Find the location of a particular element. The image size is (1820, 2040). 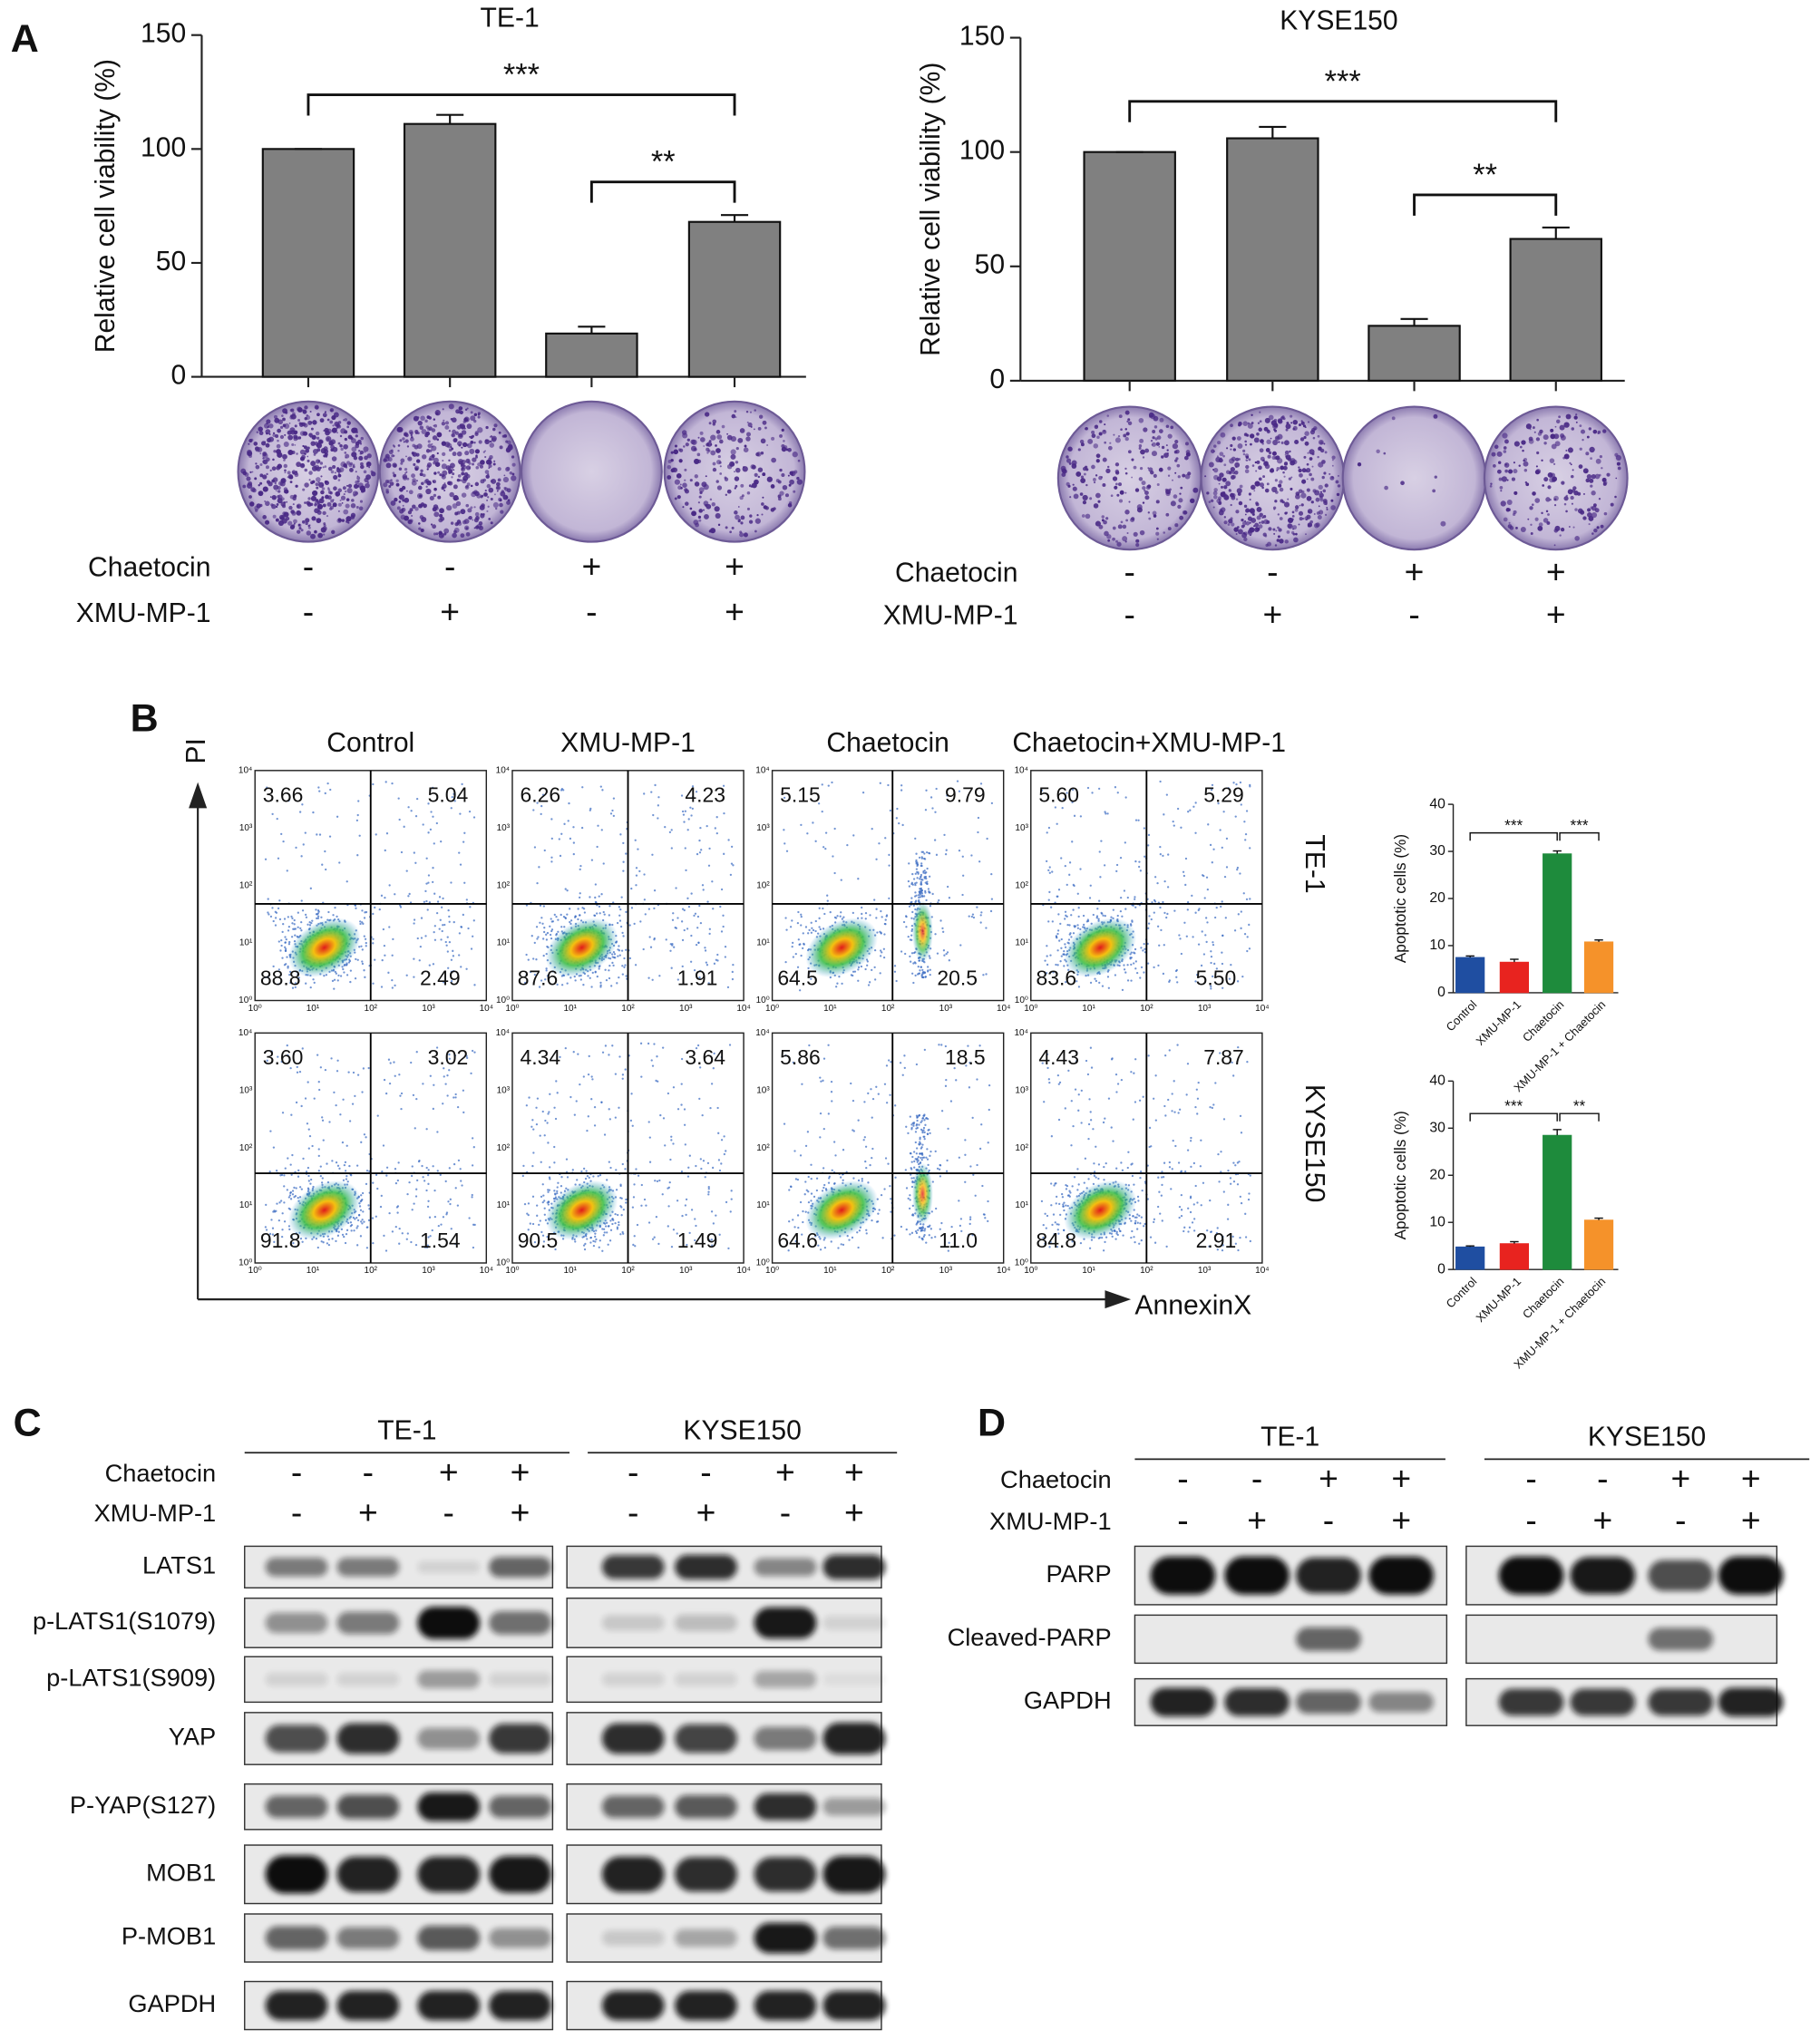

x-tick-label: 10⁴ is located at coordinates (743, 1009).